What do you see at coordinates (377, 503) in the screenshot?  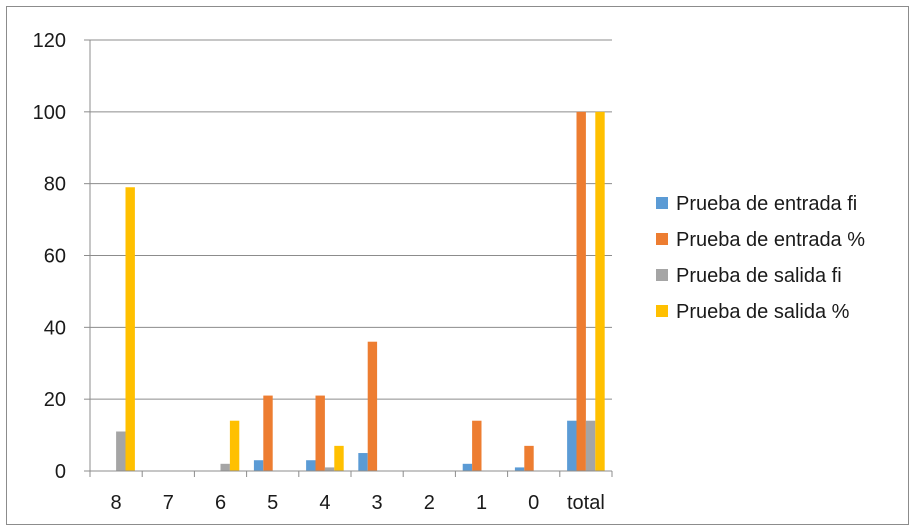 I see `x-category-label: 3` at bounding box center [377, 503].